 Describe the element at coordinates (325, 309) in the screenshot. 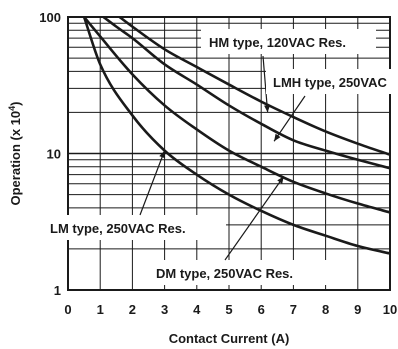

I see `x-tick-label: 8` at that location.